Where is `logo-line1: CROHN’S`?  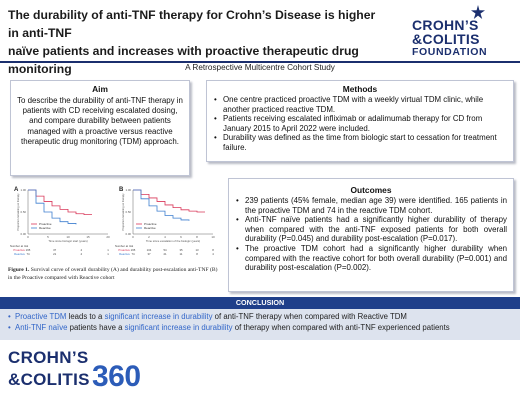
logo-line1: CROHN’S is located at coordinates (445, 25).